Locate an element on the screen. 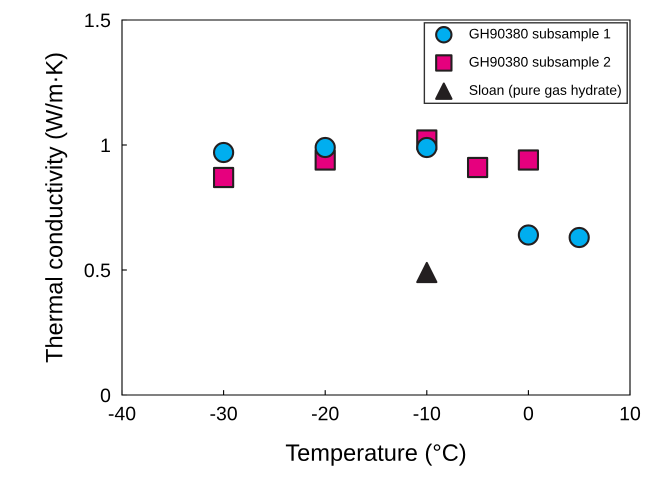 The image size is (645, 484). x-tick-label: -30 is located at coordinates (223, 413).